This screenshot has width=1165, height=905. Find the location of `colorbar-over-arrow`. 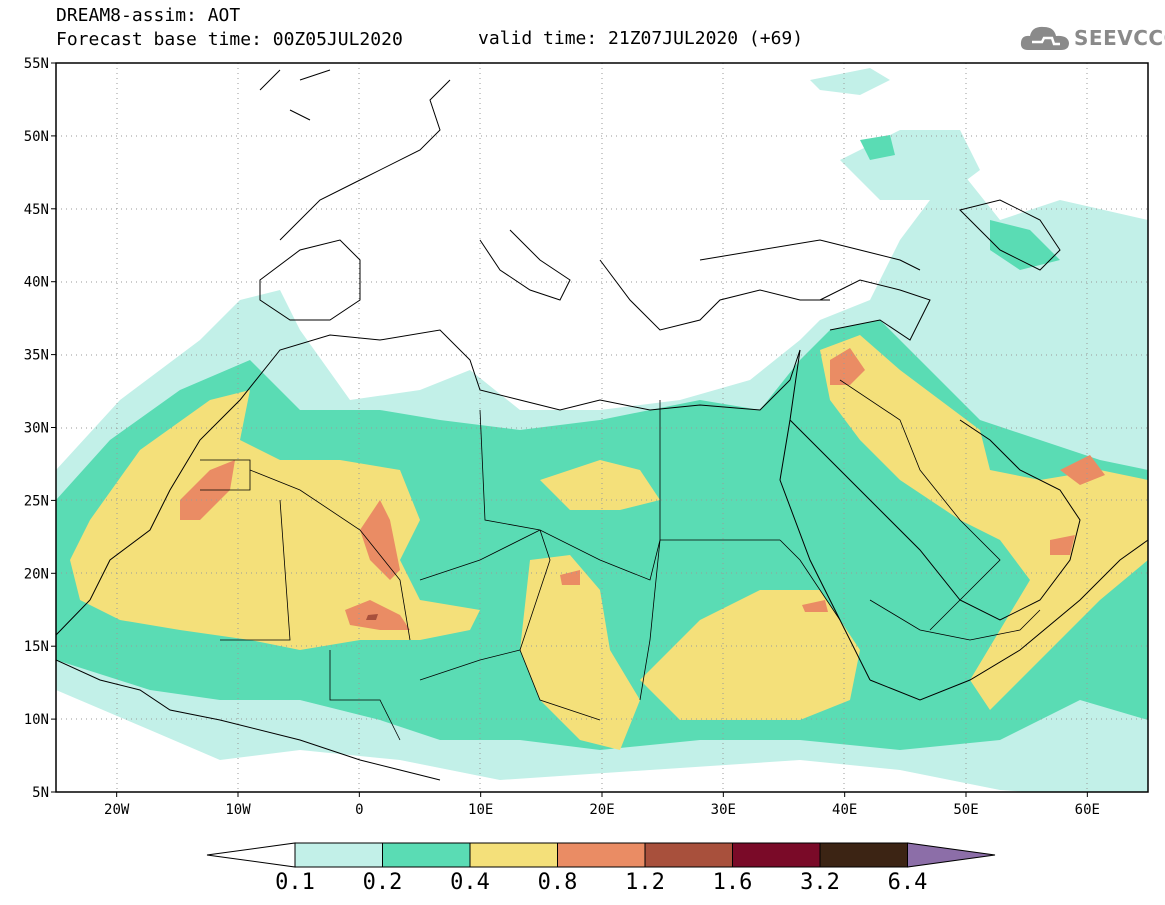

colorbar-over-arrow is located at coordinates (951, 855).